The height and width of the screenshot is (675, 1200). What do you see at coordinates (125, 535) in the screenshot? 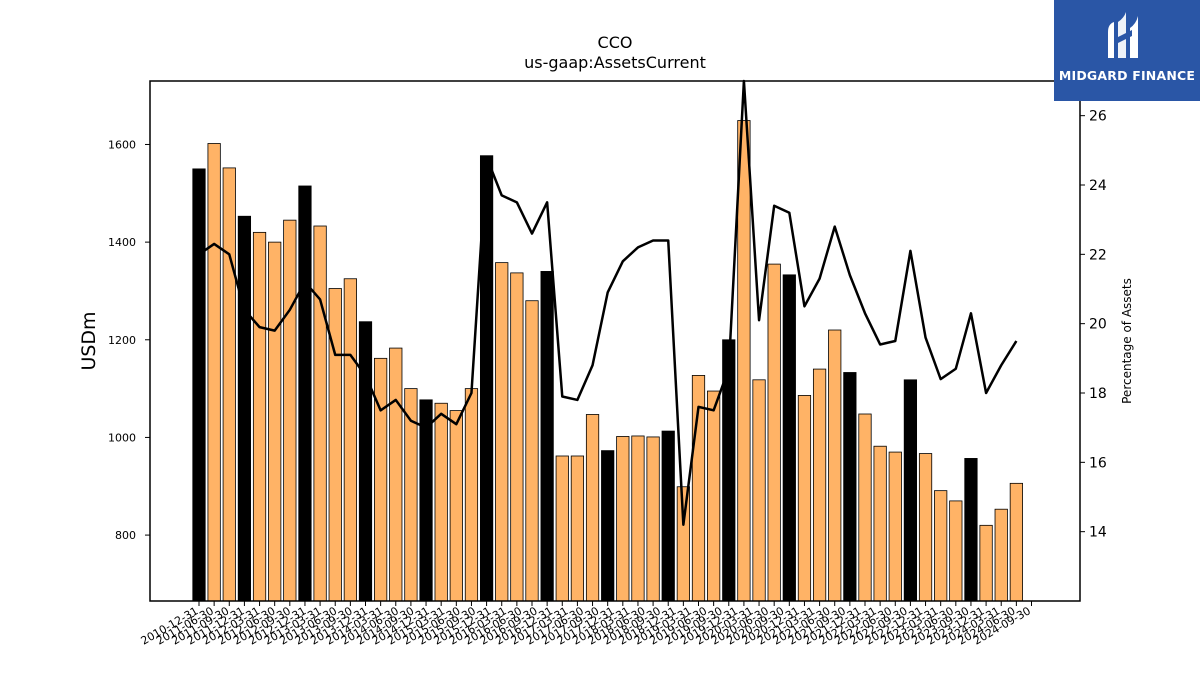
I see `y-tick-label: 800` at bounding box center [125, 535].